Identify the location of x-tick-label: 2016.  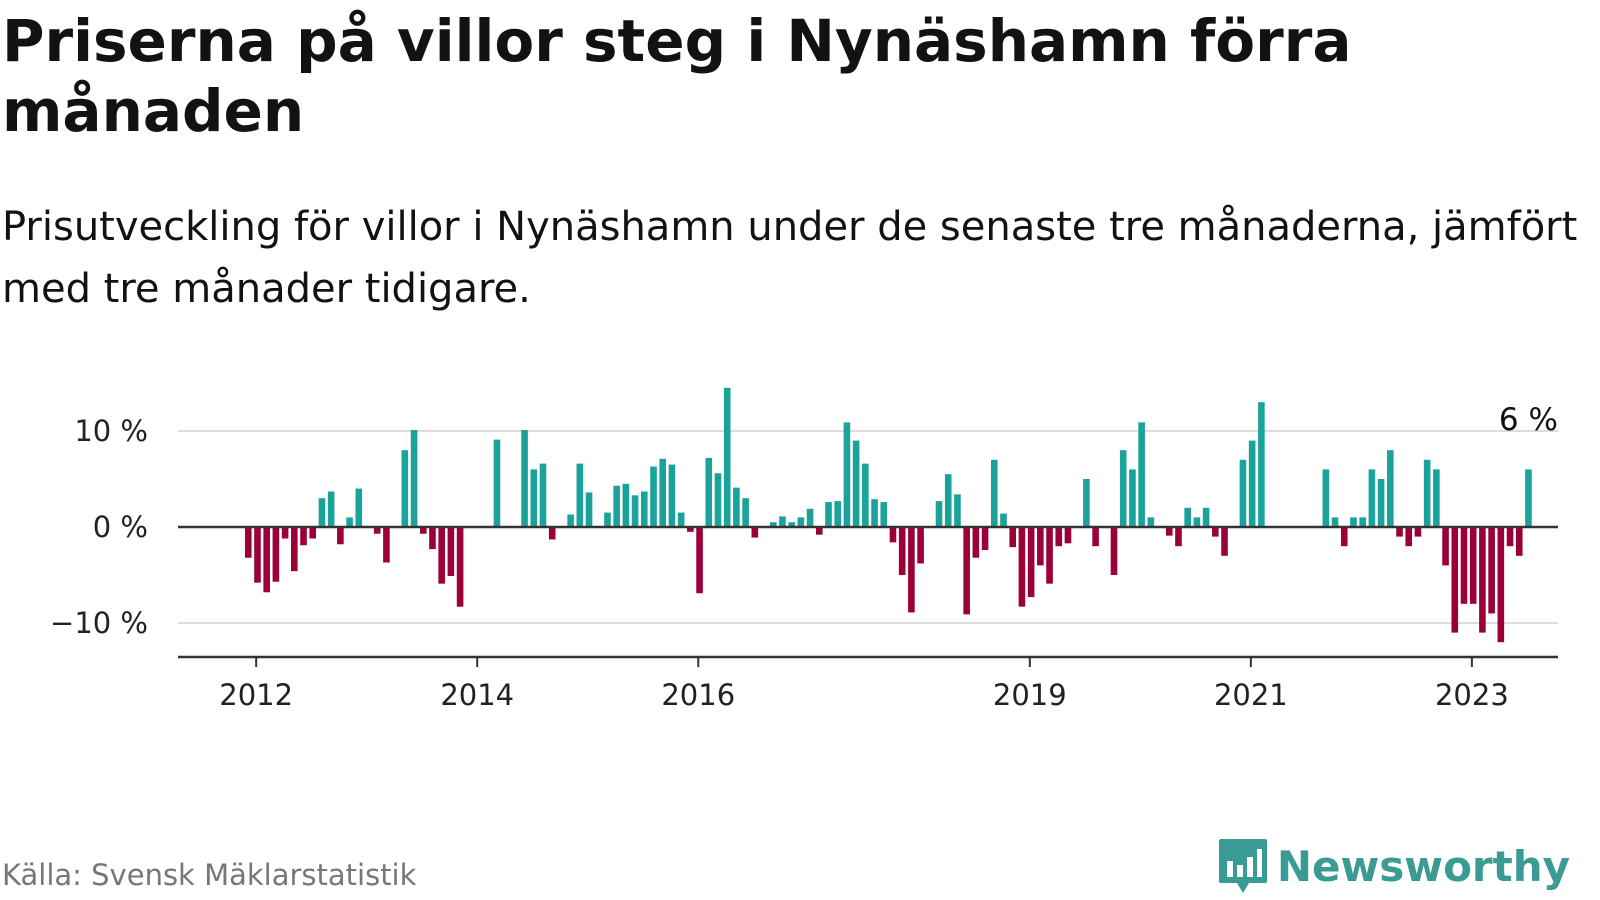
(698, 695).